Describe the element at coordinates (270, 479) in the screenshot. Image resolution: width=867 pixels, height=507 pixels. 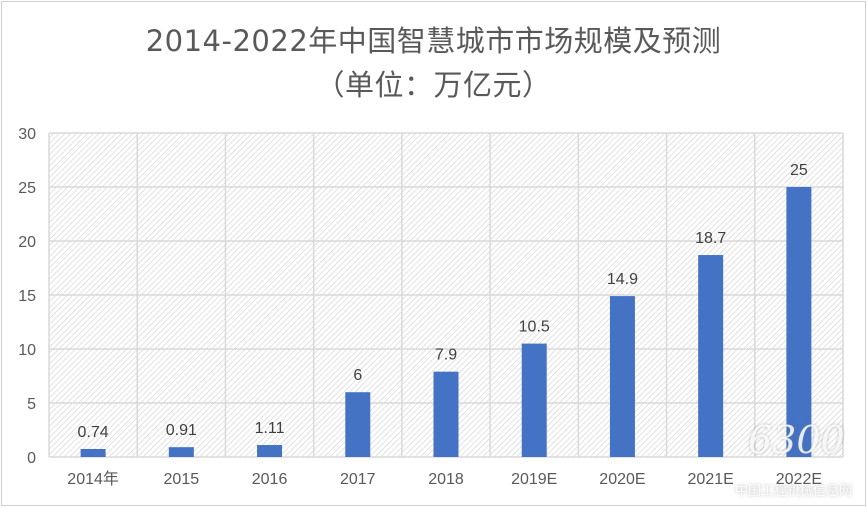
I see `x-tick-label: 2016` at that location.